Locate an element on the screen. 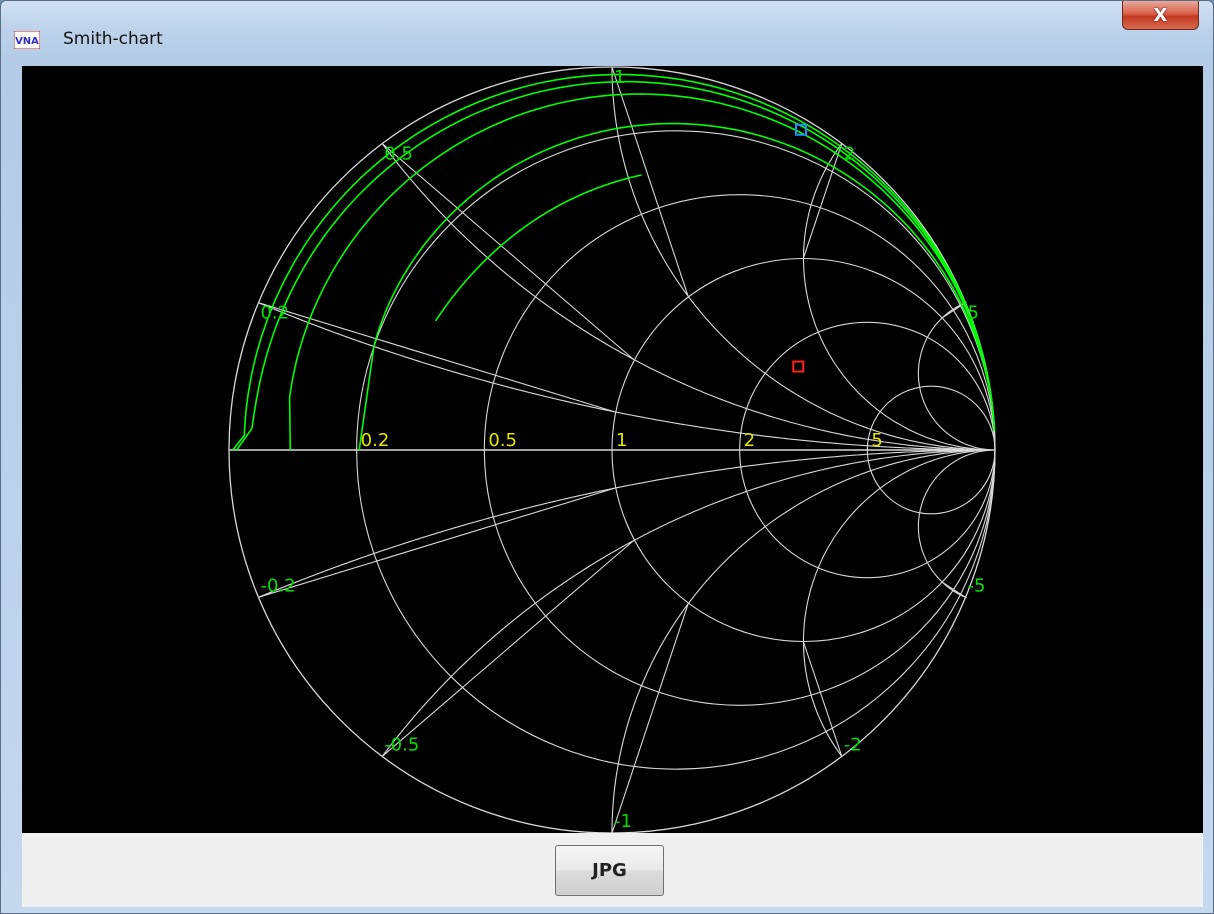 This screenshot has height=914, width=1214. resistance-label: 0.5 is located at coordinates (502, 440).